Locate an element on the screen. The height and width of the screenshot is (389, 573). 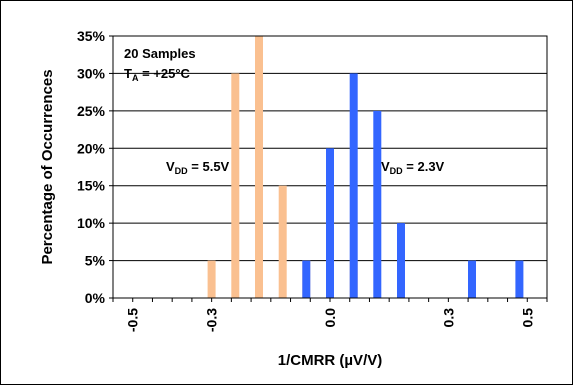
x-axis-label: 1/CMRR (µV/V) is located at coordinates (330, 360).